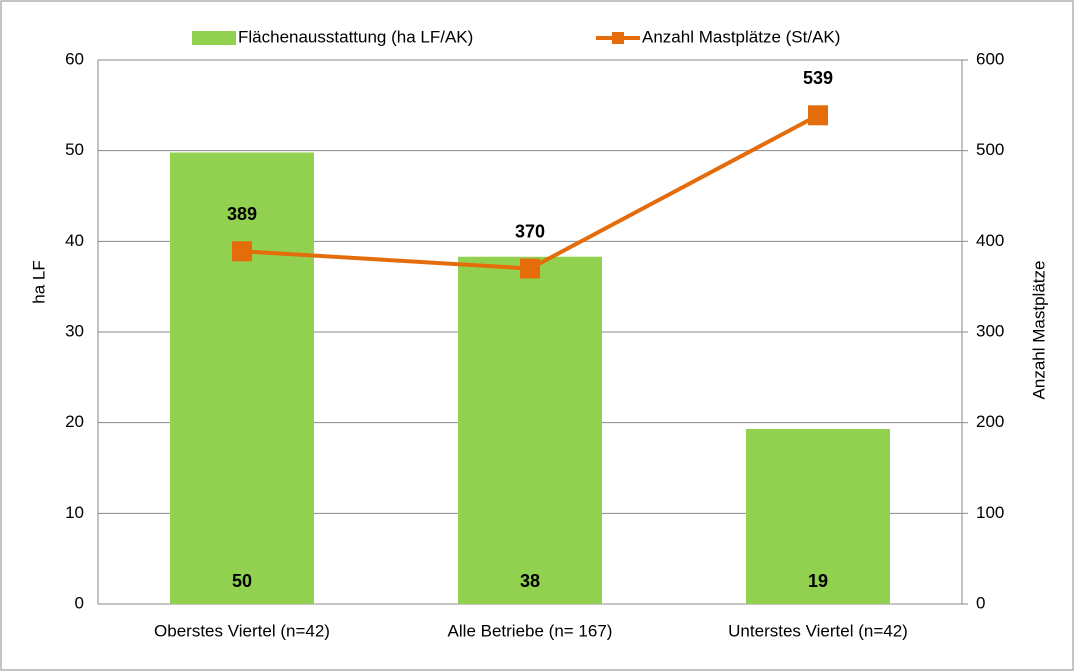 This screenshot has width=1074, height=671. I want to click on y2-tick-label: 200, so click(990, 421).